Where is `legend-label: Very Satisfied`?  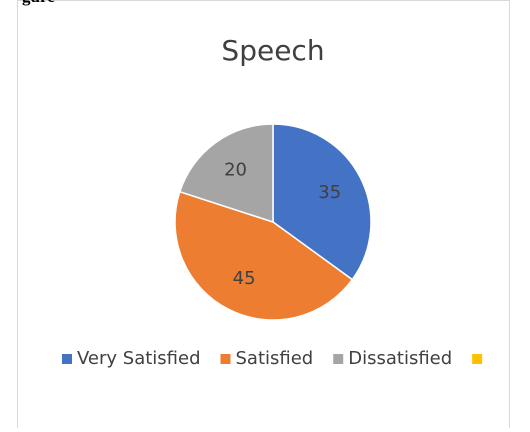 legend-label: Very Satisfied is located at coordinates (139, 358).